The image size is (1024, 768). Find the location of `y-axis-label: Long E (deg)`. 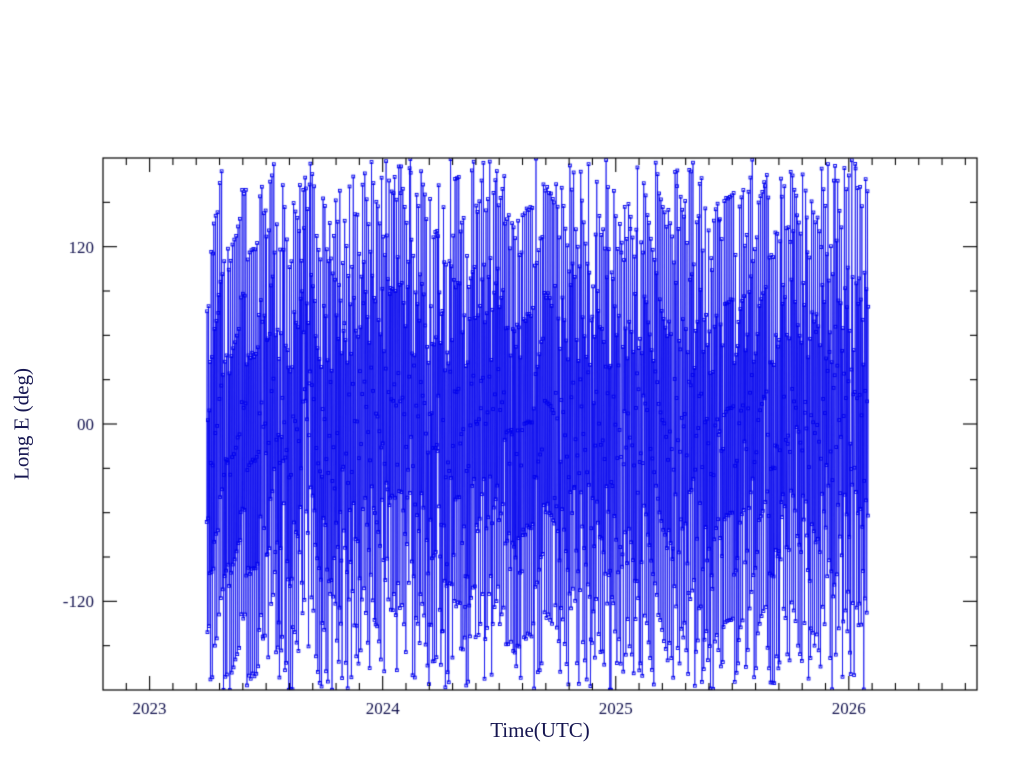

y-axis-label: Long E (deg) is located at coordinates (21, 424).